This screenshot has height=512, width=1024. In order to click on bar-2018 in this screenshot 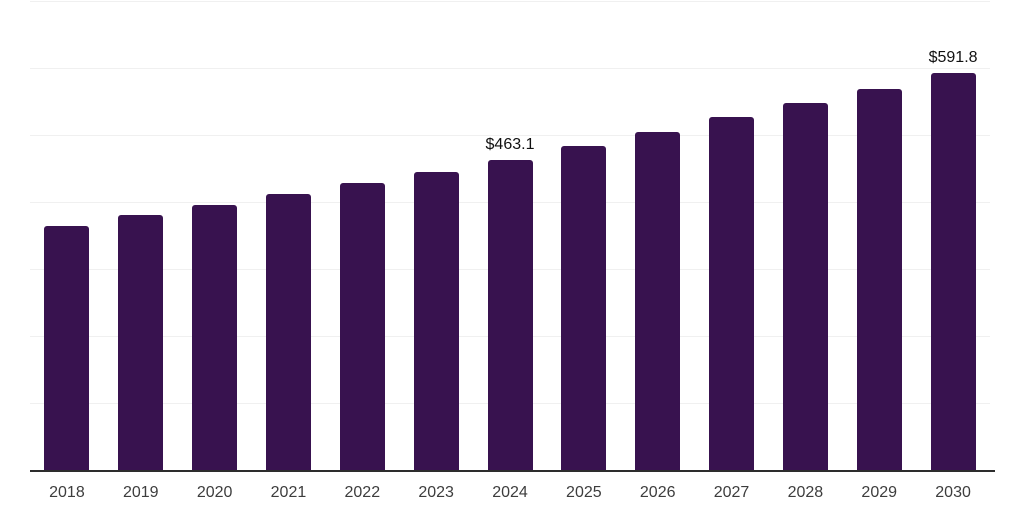, I will do `click(67, 348)`.